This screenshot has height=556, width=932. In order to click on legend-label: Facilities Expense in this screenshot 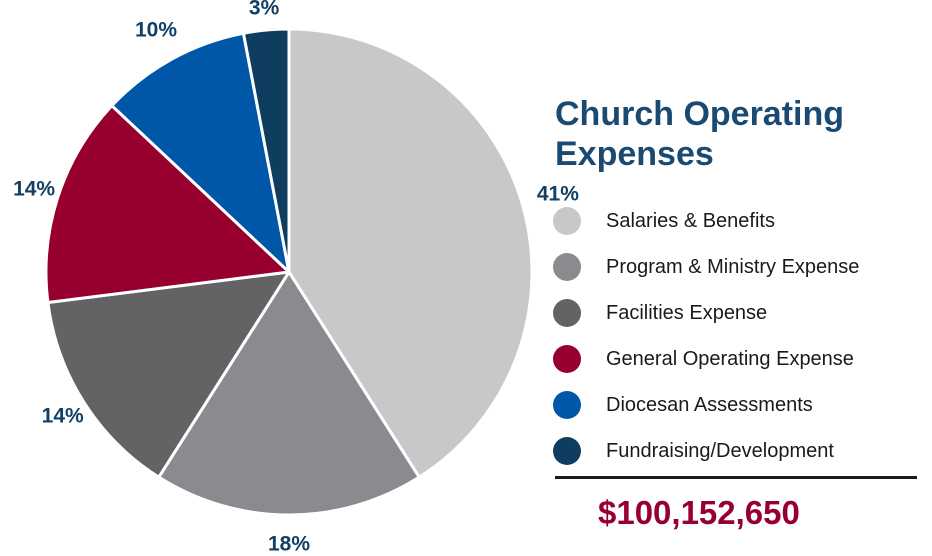, I will do `click(687, 312)`.